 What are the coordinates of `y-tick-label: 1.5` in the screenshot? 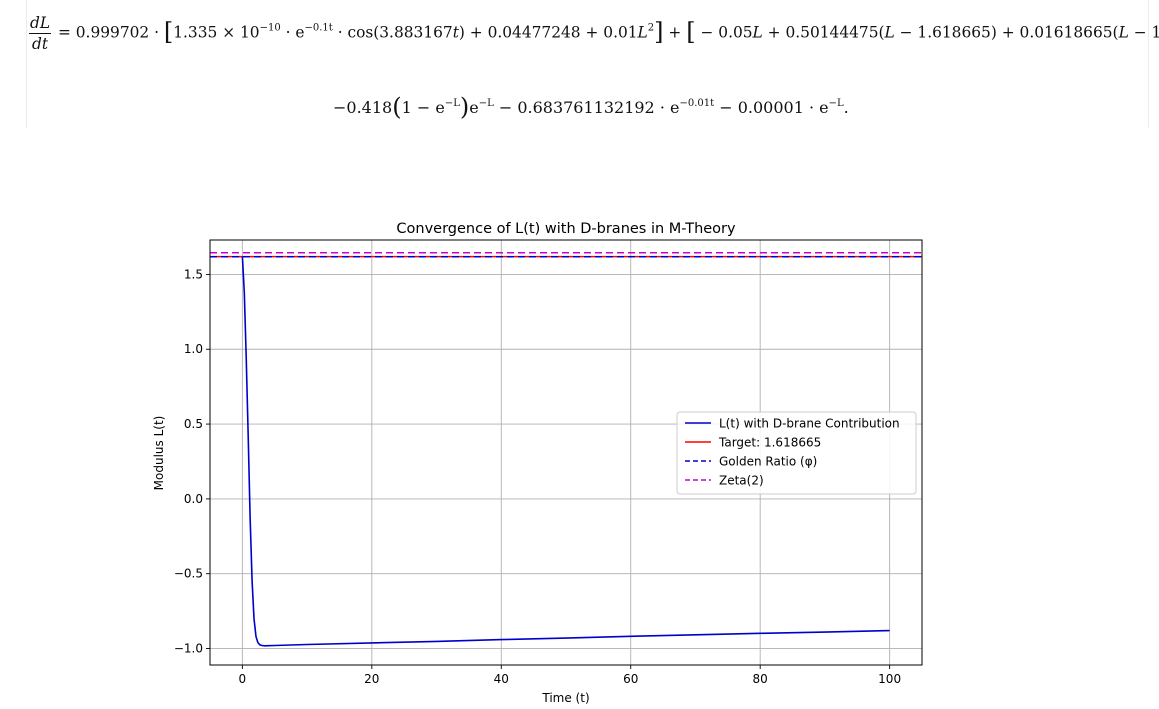 It's located at (193, 274).